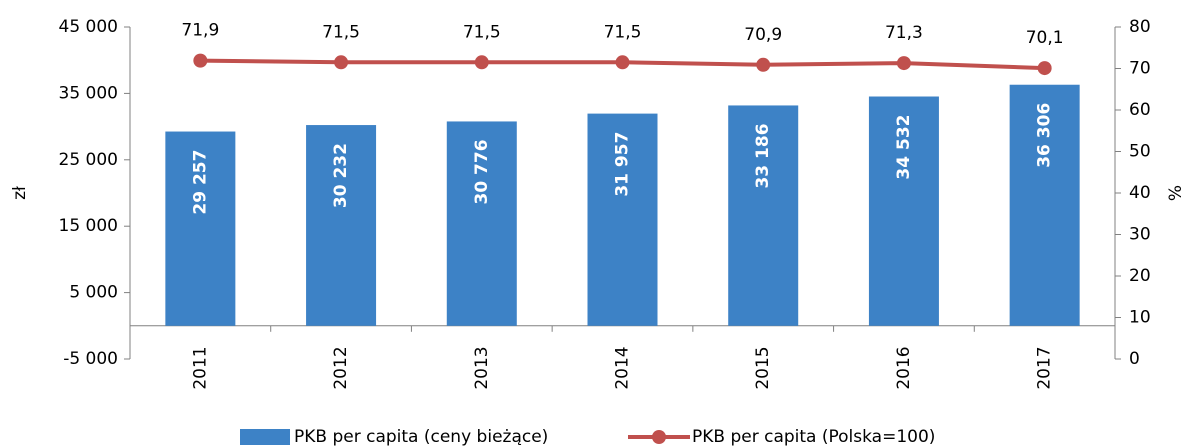 This screenshot has height=447, width=1192. Describe the element at coordinates (1140, 69) in the screenshot. I see `y2-tick-label: 70` at that location.